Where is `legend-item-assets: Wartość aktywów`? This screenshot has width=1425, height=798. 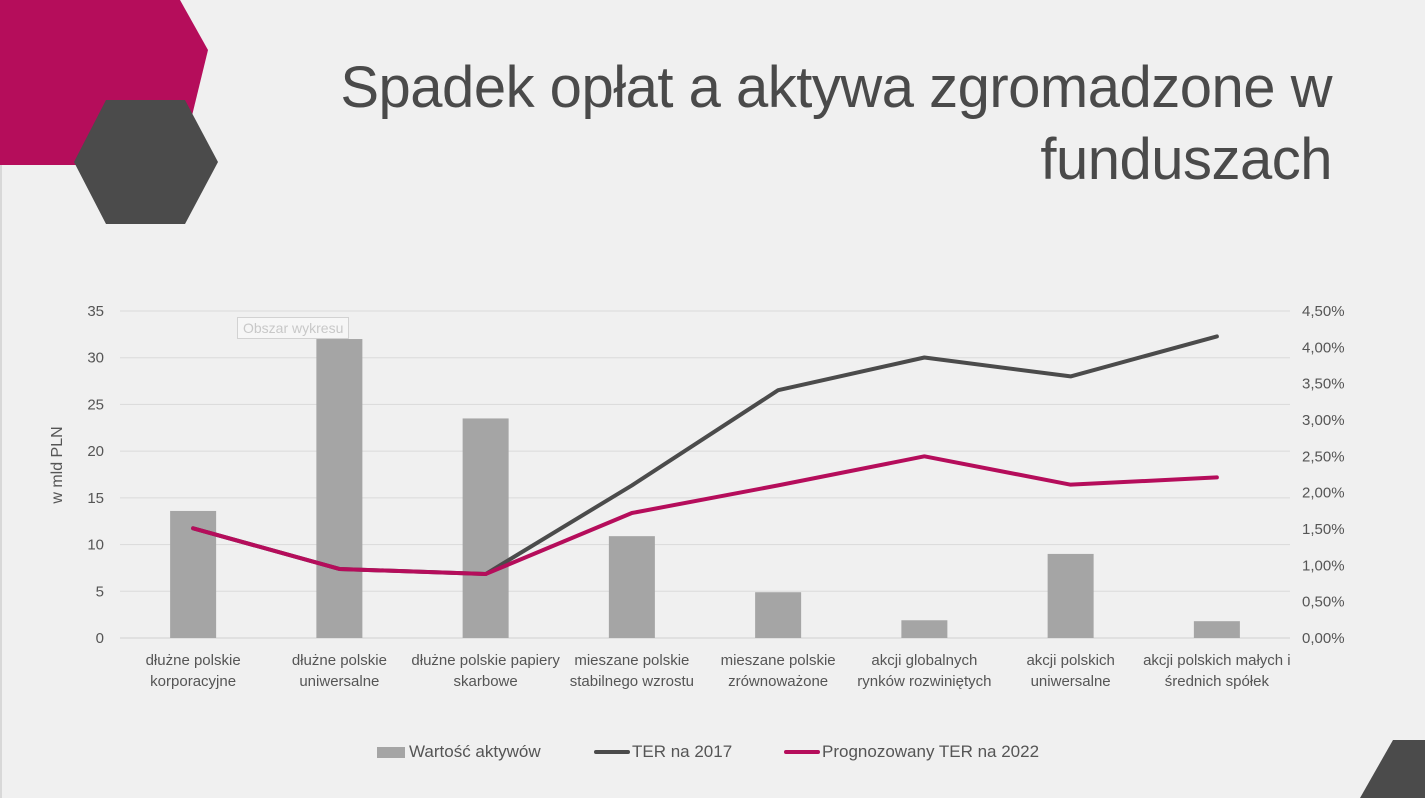
legend-item-assets: Wartość aktywów is located at coordinates (459, 752).